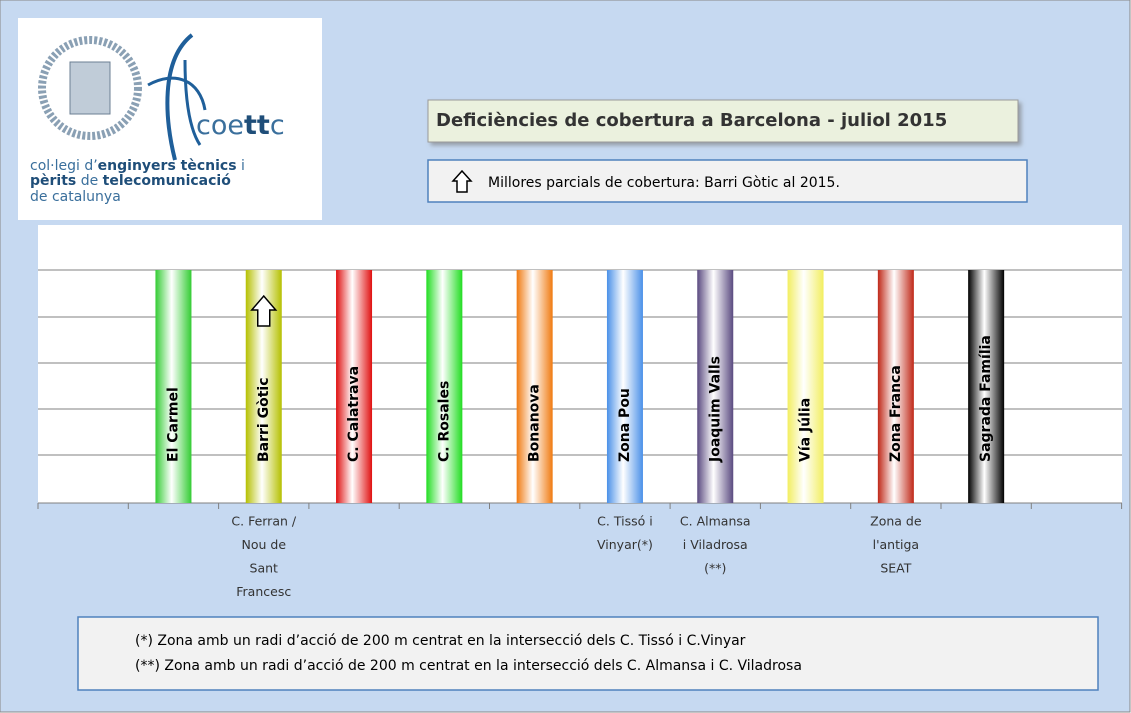 This screenshot has width=1131, height=713. What do you see at coordinates (588, 653) in the screenshot?
I see `notes-box` at bounding box center [588, 653].